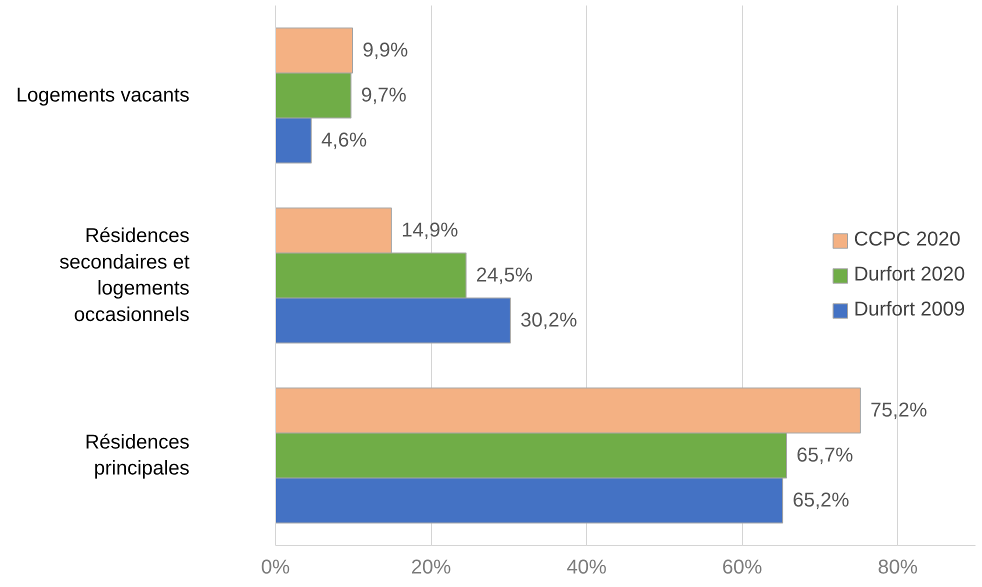 The width and height of the screenshot is (982, 587). What do you see at coordinates (124, 275) in the screenshot?
I see `y-tick-label: Résidences secondaires et logements occasionnels` at bounding box center [124, 275].